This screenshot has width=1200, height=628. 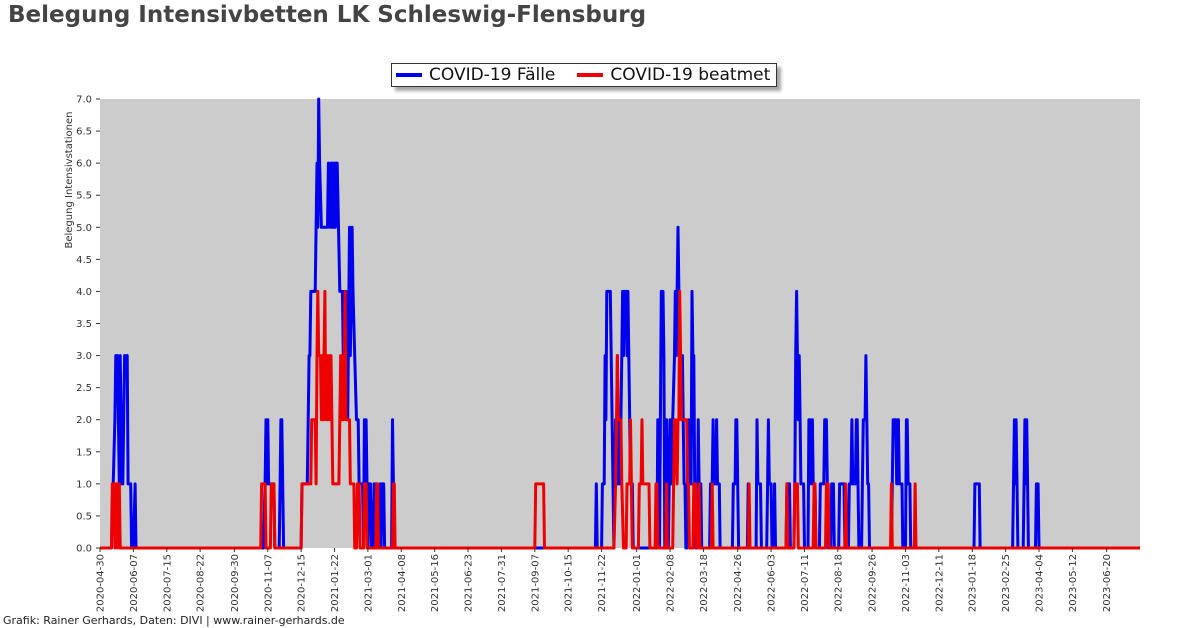 What do you see at coordinates (906, 583) in the screenshot?
I see `x-tick-label: 2022-11-03` at bounding box center [906, 583].